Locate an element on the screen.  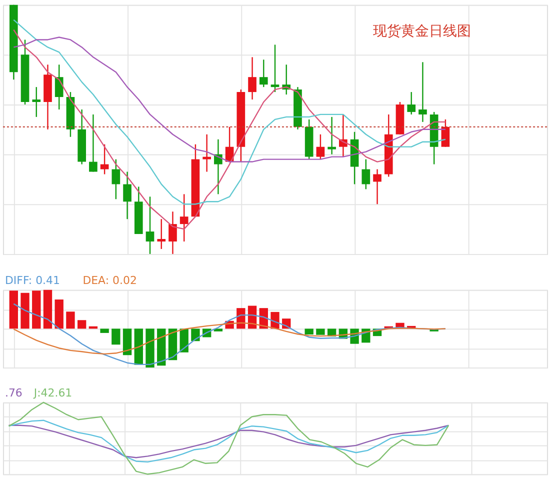
text: .76 is located at coordinates (13, 393).